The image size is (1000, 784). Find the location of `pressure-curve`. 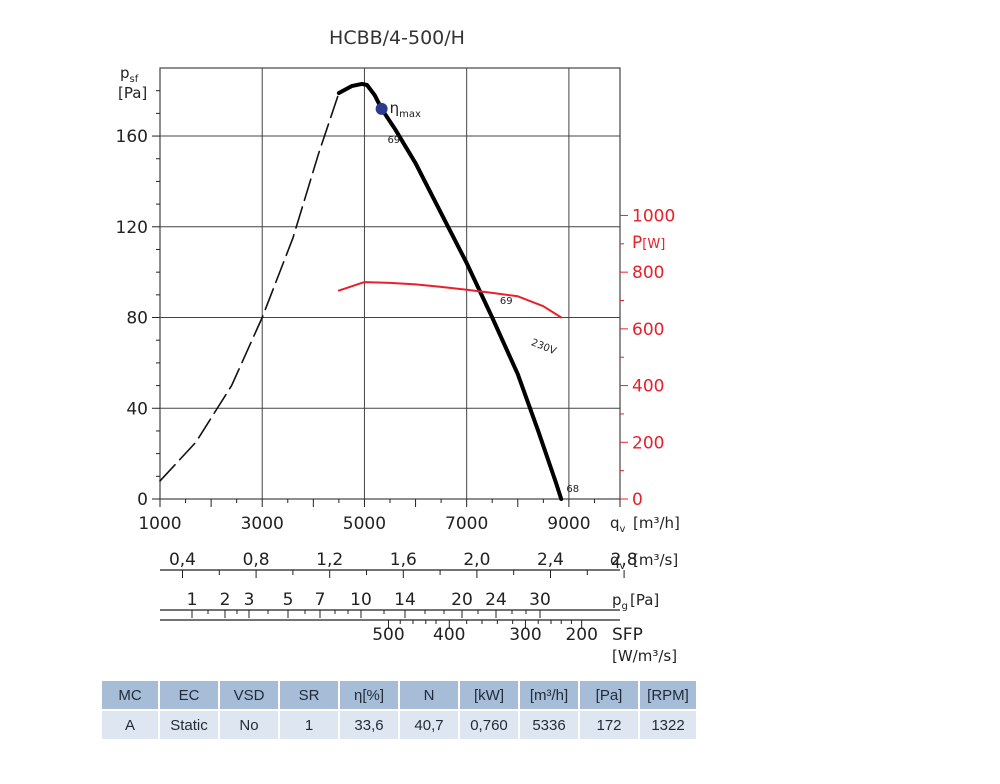

pressure-curve is located at coordinates (450, 291).